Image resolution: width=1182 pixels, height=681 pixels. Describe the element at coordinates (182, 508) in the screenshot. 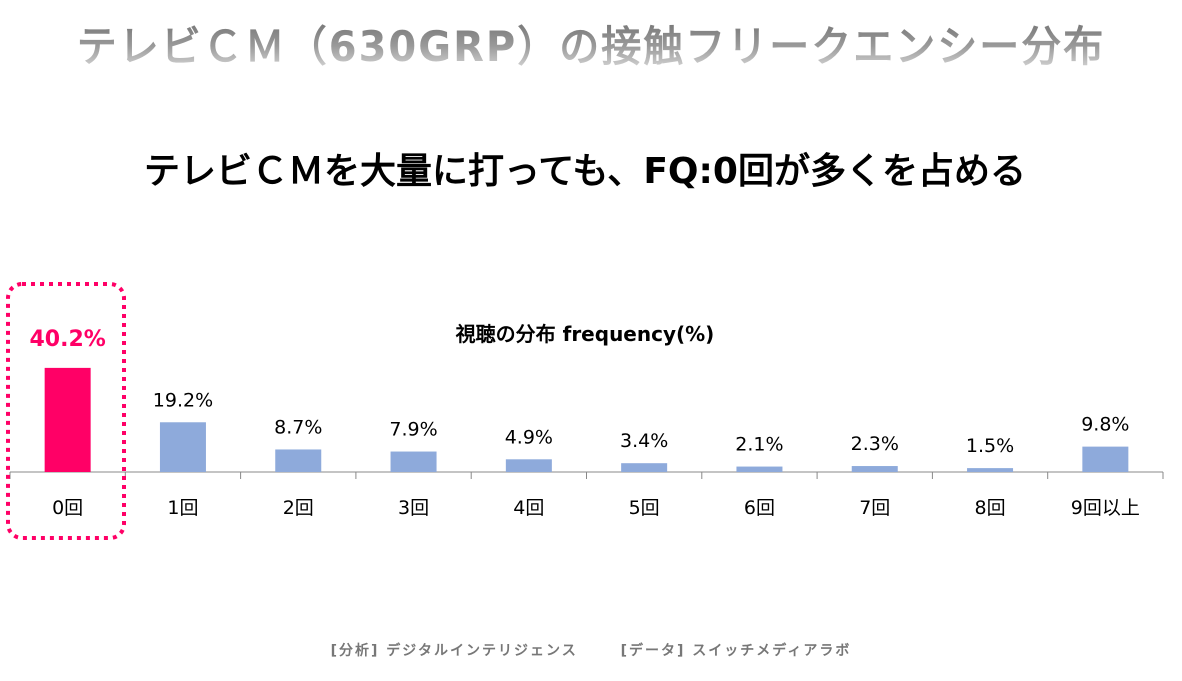

I see `category-label: 1回` at that location.